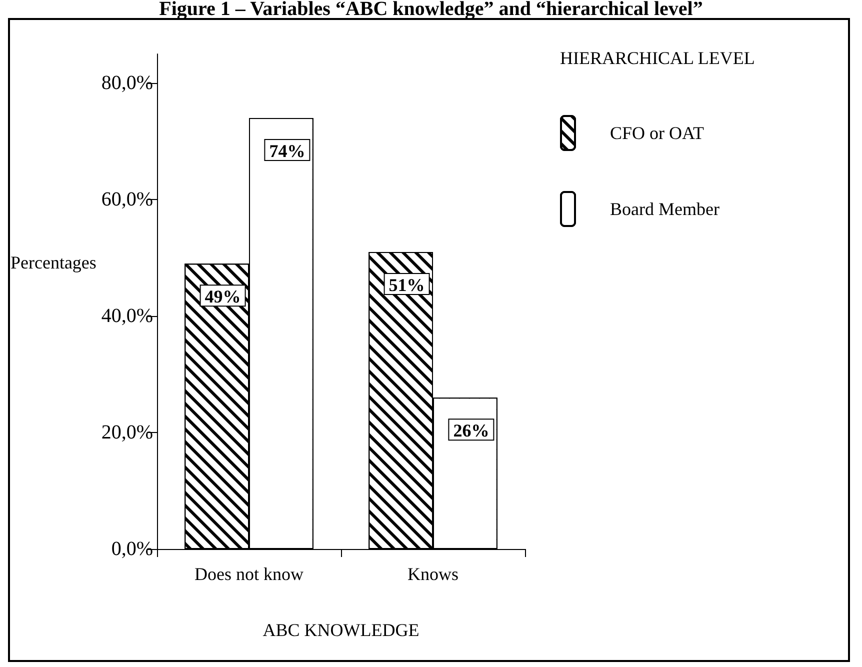 Image resolution: width=862 pixels, height=667 pixels. What do you see at coordinates (127, 199) in the screenshot?
I see `y-tick-label: 60,0%` at bounding box center [127, 199].